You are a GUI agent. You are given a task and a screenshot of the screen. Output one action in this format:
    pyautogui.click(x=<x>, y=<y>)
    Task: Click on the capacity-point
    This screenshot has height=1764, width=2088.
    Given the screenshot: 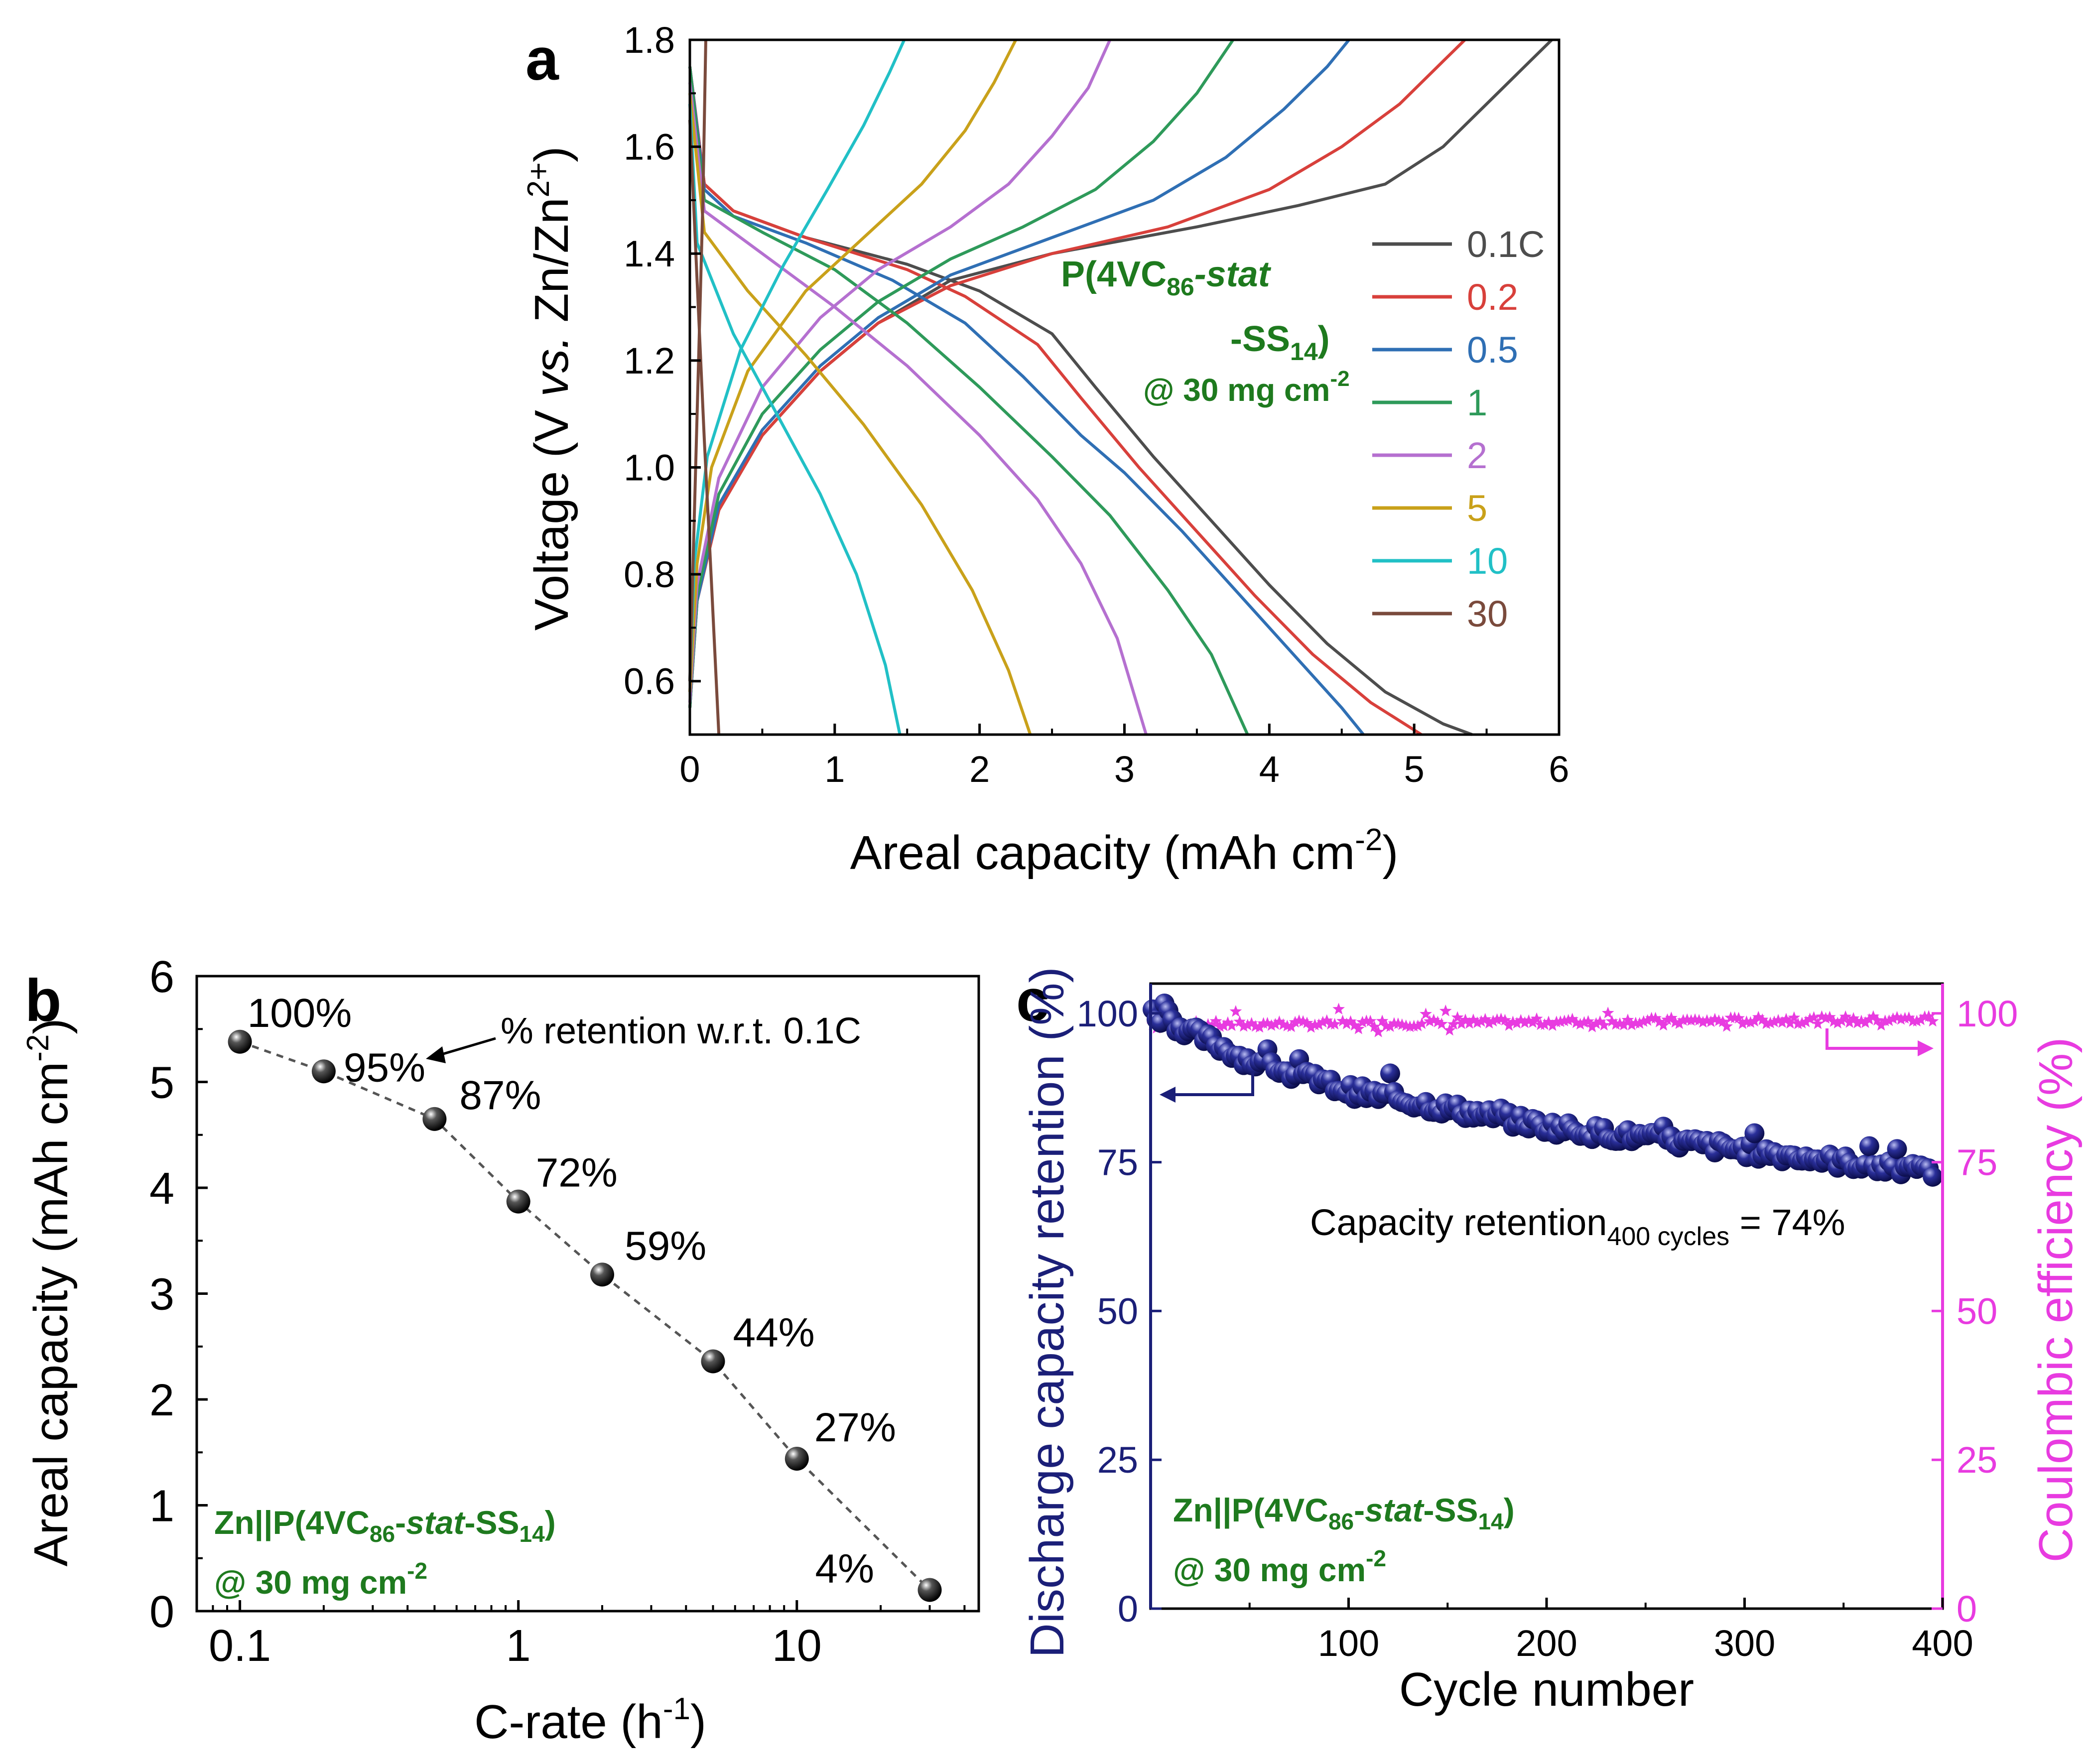 What is the action you would take?
    pyautogui.click(x=1390, y=1073)
    